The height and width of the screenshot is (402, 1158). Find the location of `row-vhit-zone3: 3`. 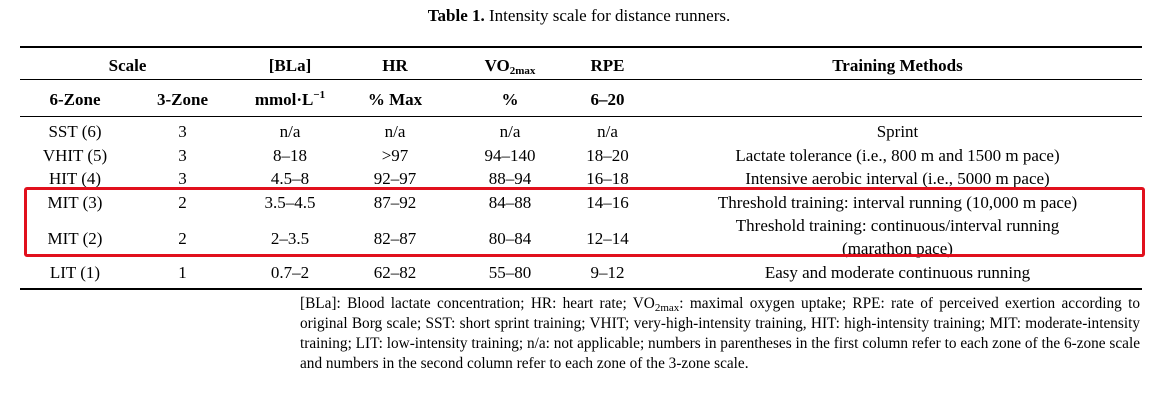

row-vhit-zone3: 3 is located at coordinates (182, 155).